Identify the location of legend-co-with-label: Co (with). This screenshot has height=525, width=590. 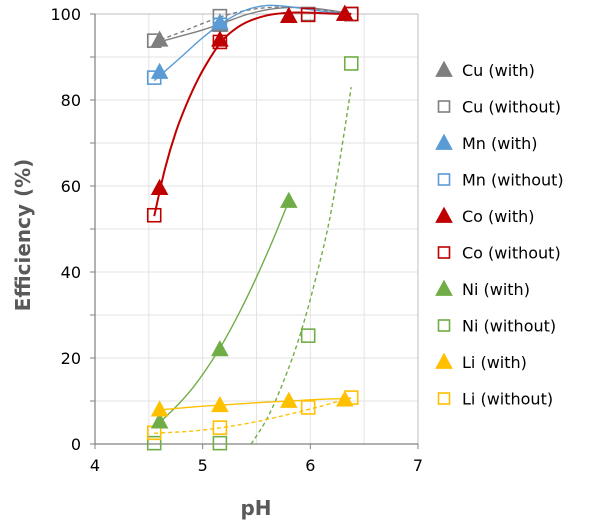
(498, 216).